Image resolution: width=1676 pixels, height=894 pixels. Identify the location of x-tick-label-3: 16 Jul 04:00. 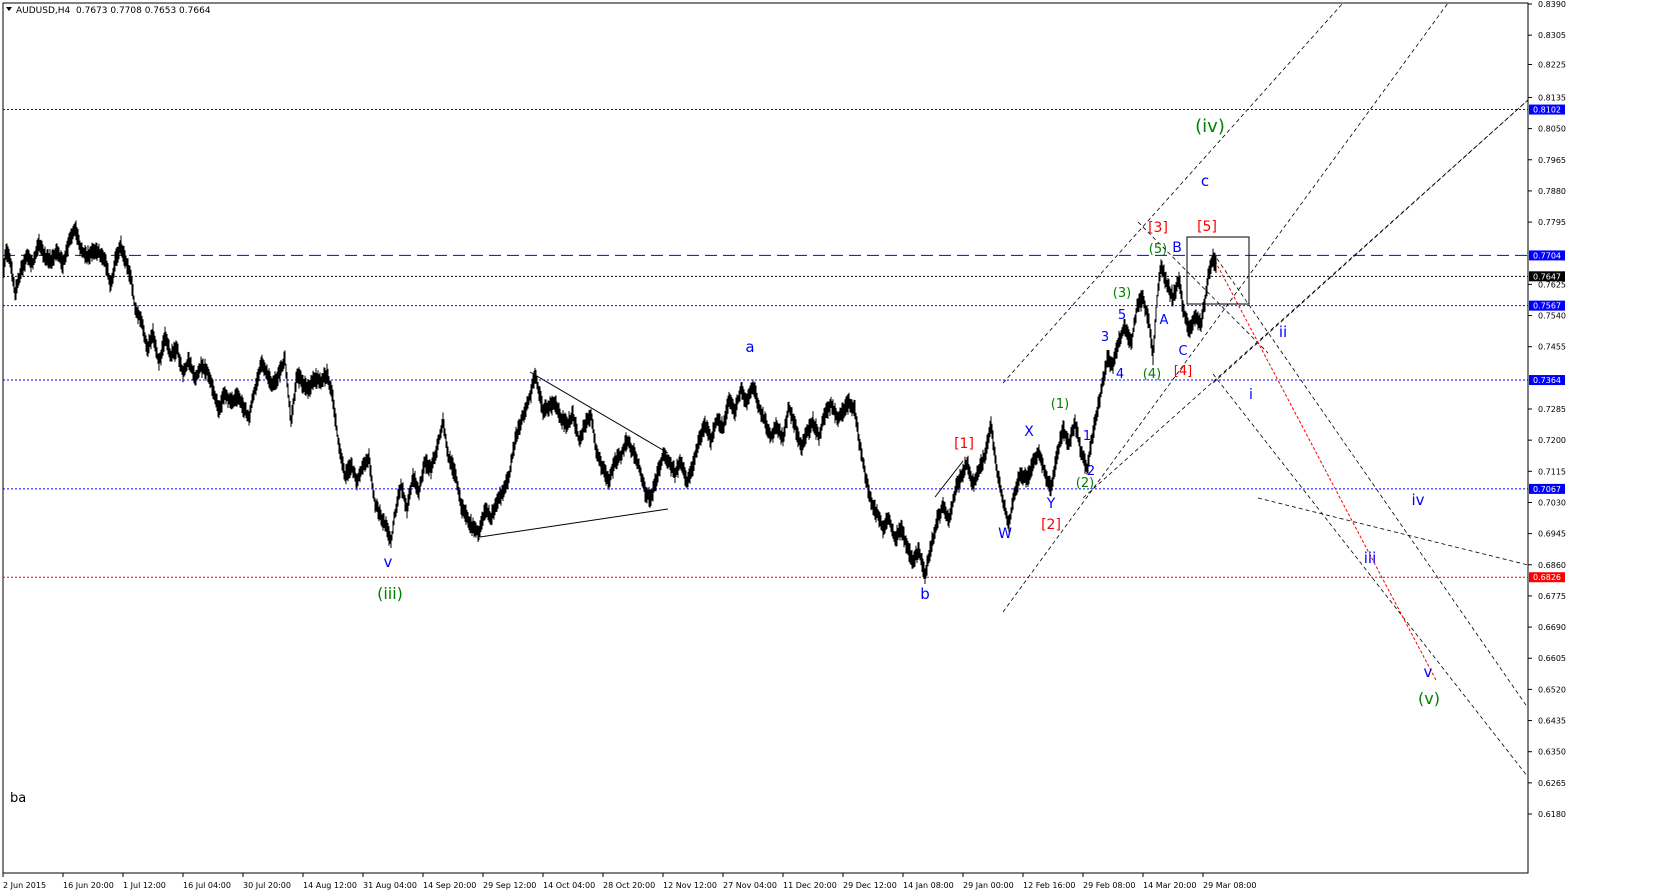
(207, 885).